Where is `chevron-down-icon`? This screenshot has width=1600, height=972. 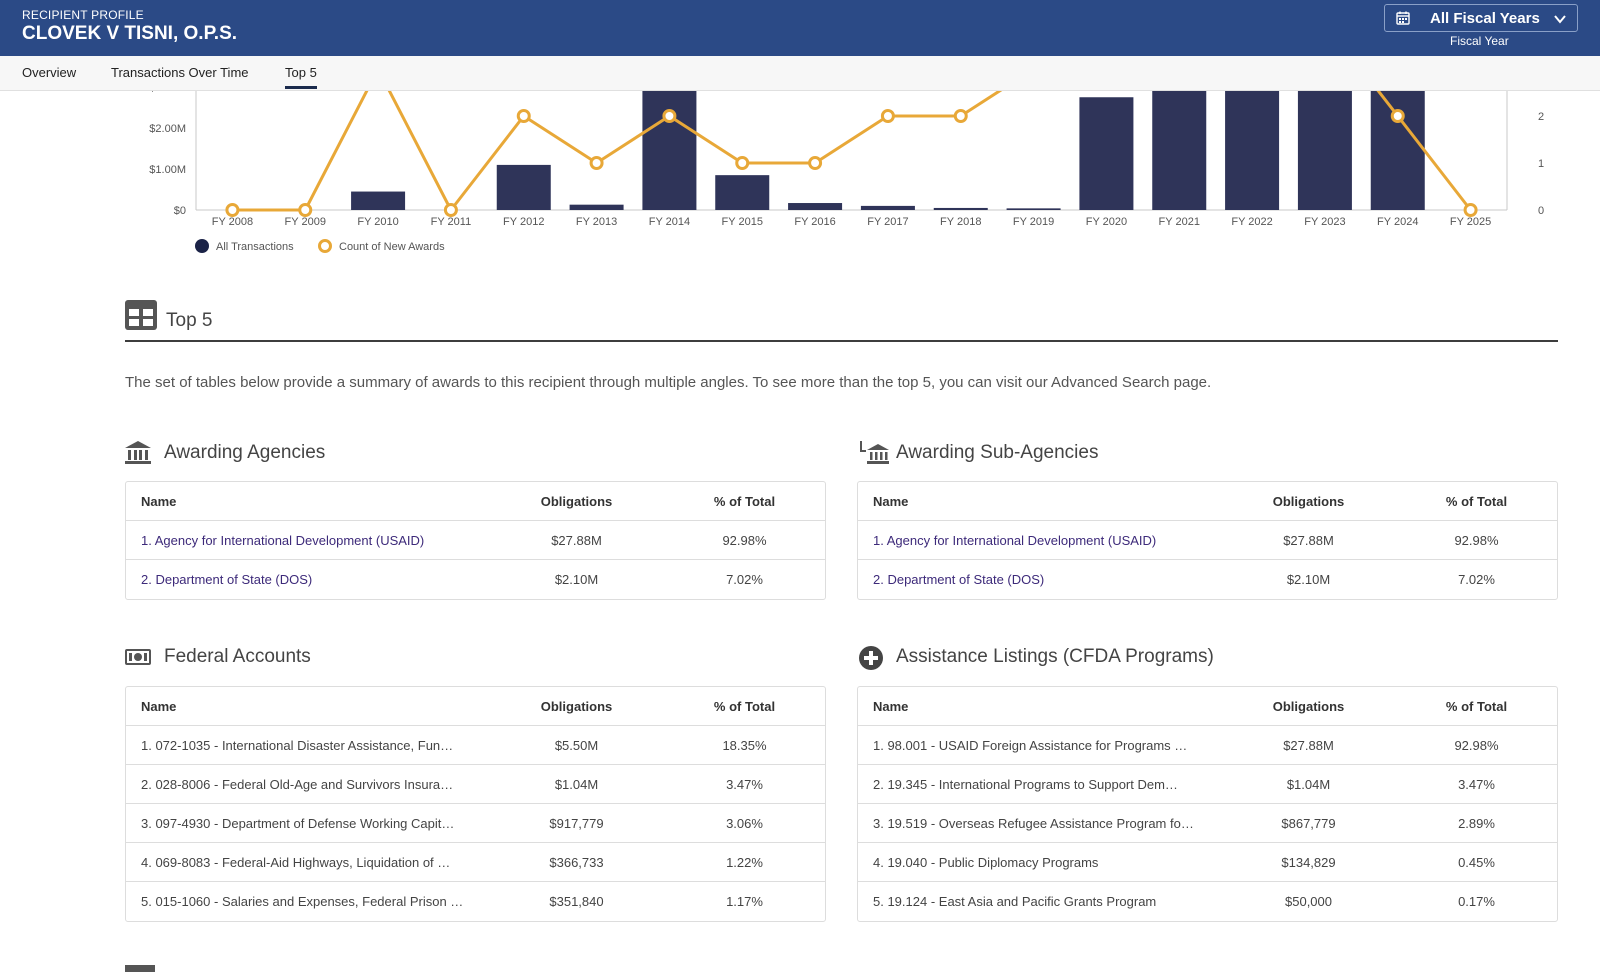 chevron-down-icon is located at coordinates (1560, 19).